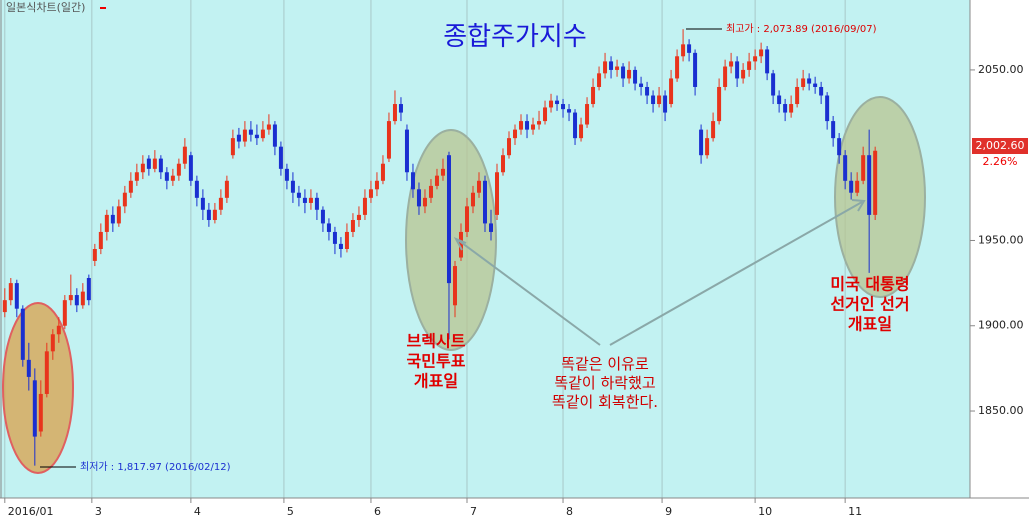 The height and width of the screenshot is (527, 1029). What do you see at coordinates (1001, 410) in the screenshot?
I see `y-tick-label: 1850.00` at bounding box center [1001, 410].